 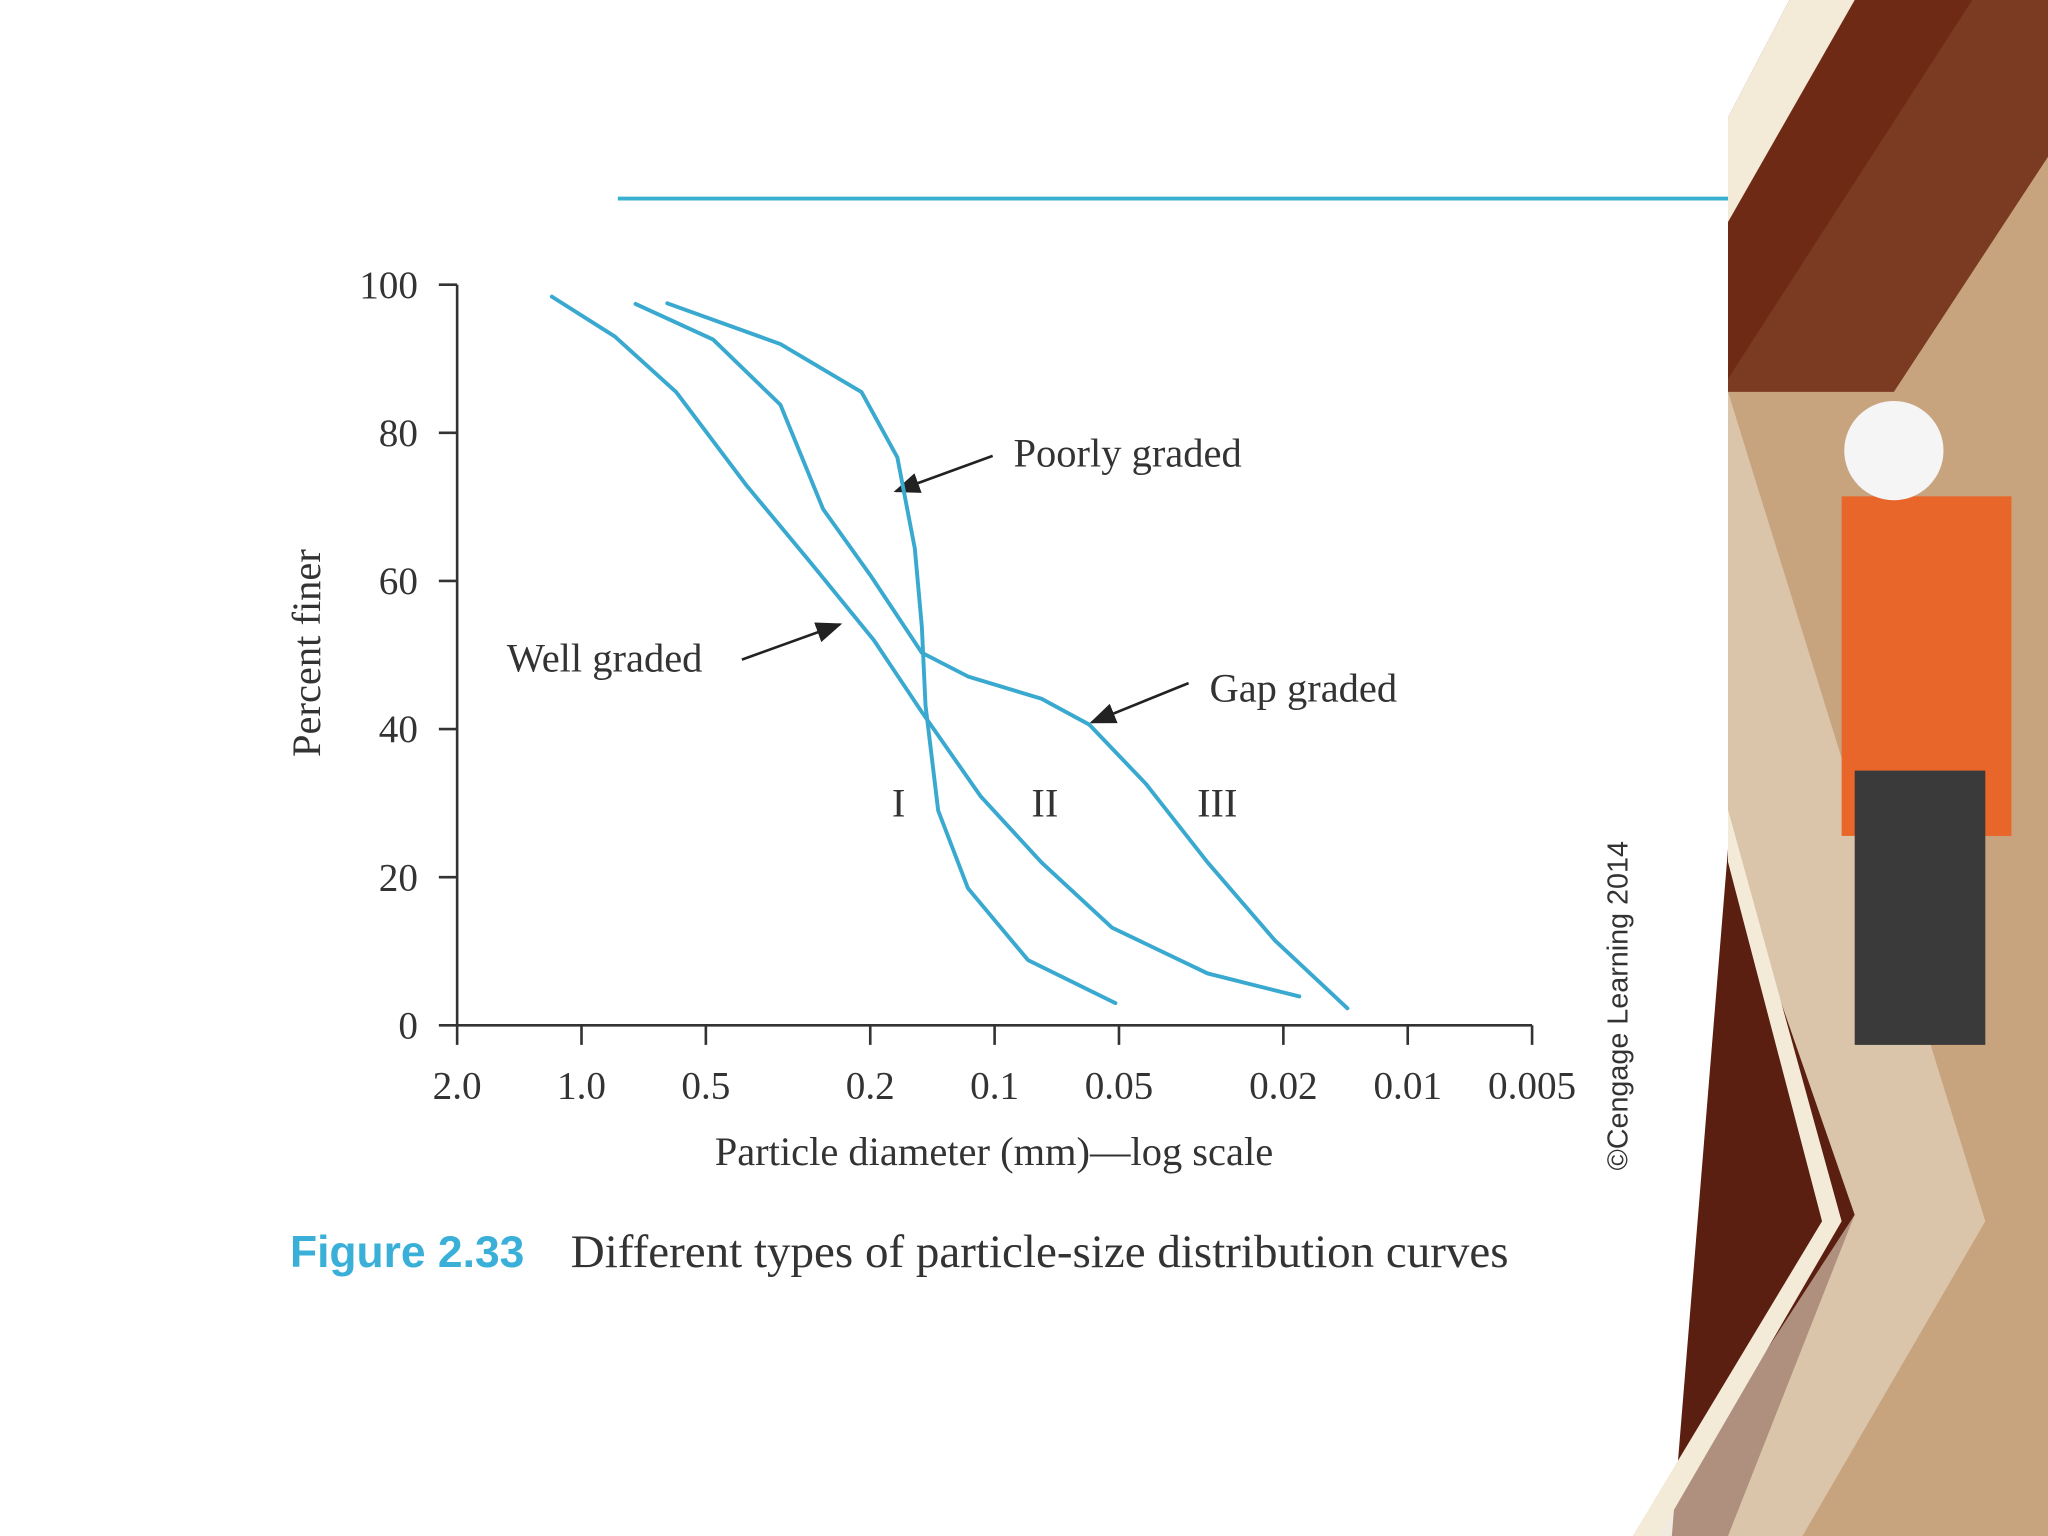 What do you see at coordinates (398, 581) in the screenshot?
I see `y-tick-label: 60` at bounding box center [398, 581].